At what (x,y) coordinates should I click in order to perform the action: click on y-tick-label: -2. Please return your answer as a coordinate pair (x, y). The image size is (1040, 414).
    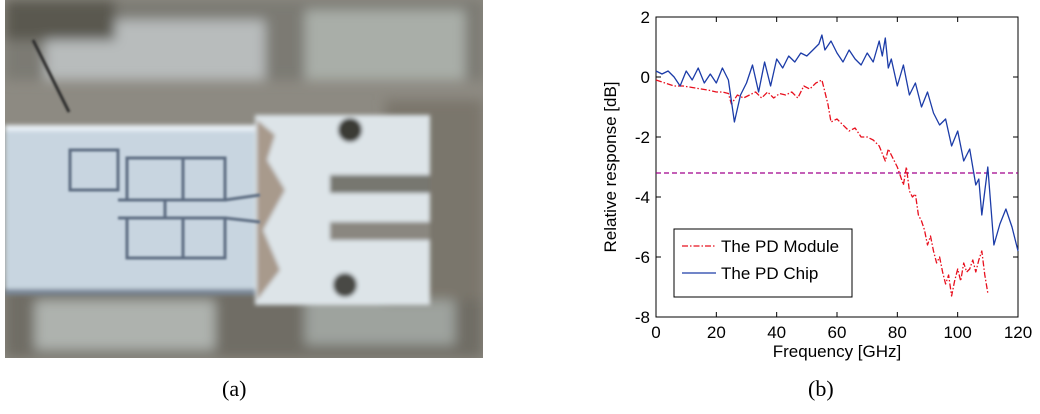
    Looking at the image, I should click on (642, 137).